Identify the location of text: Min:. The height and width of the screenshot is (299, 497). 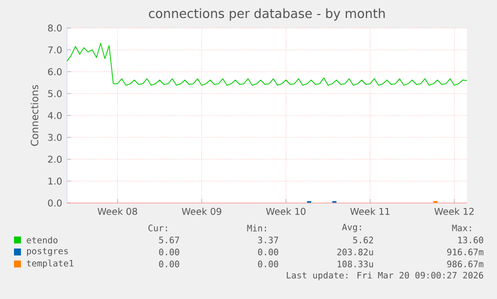
(256, 228).